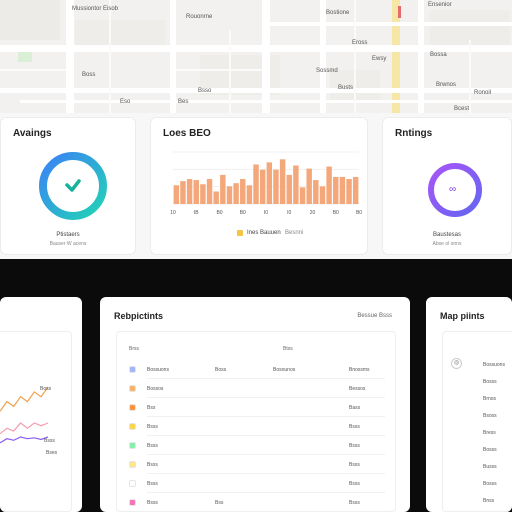 The height and width of the screenshot is (512, 512). What do you see at coordinates (264, 233) in the screenshot?
I see `legend-label: Ines Bauuen` at bounding box center [264, 233].